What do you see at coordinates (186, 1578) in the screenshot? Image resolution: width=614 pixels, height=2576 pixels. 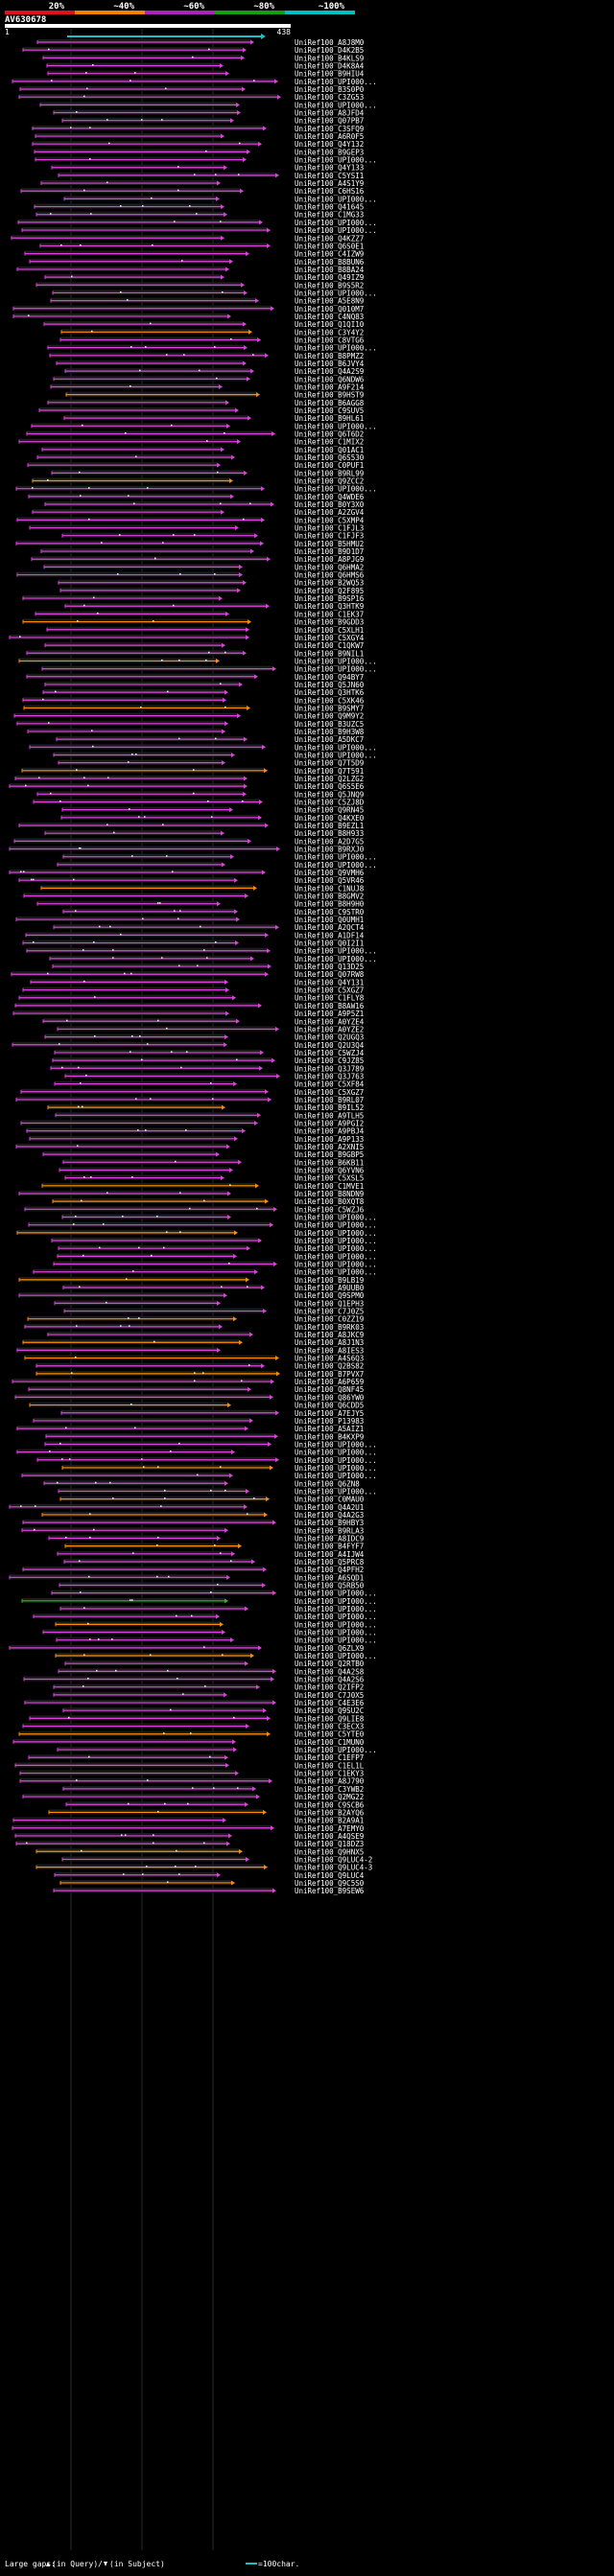 I see `hit-row: UniRef100_A6SQD1` at bounding box center [186, 1578].